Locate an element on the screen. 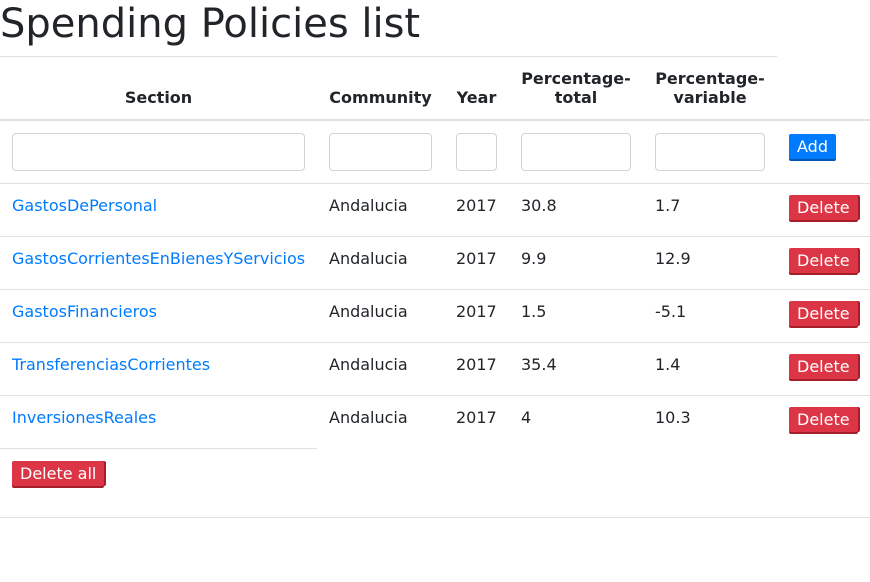 This screenshot has width=870, height=582. header-section: Section is located at coordinates (158, 97).